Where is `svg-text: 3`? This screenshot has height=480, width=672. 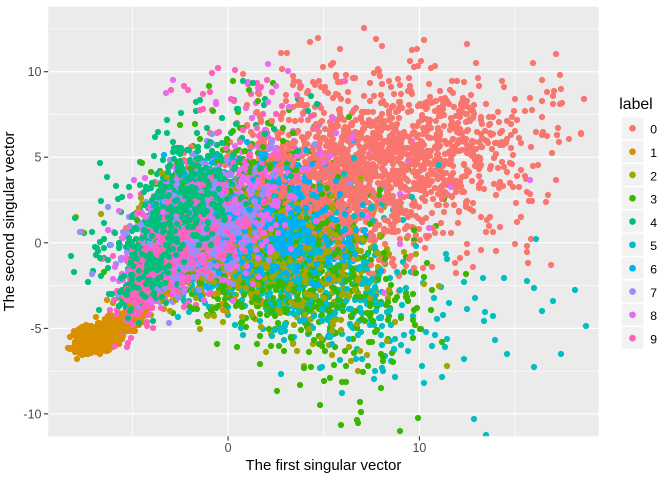
svg-text: 3 is located at coordinates (653, 200).